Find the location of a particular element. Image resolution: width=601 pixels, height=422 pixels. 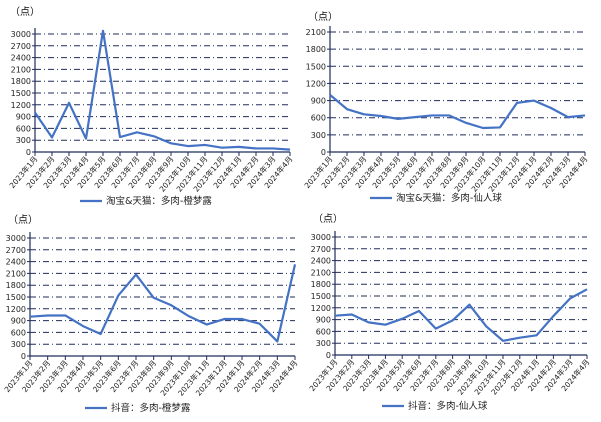

legend-label: 淘宝&天猫：多肉-橙梦露 is located at coordinates (159, 201).